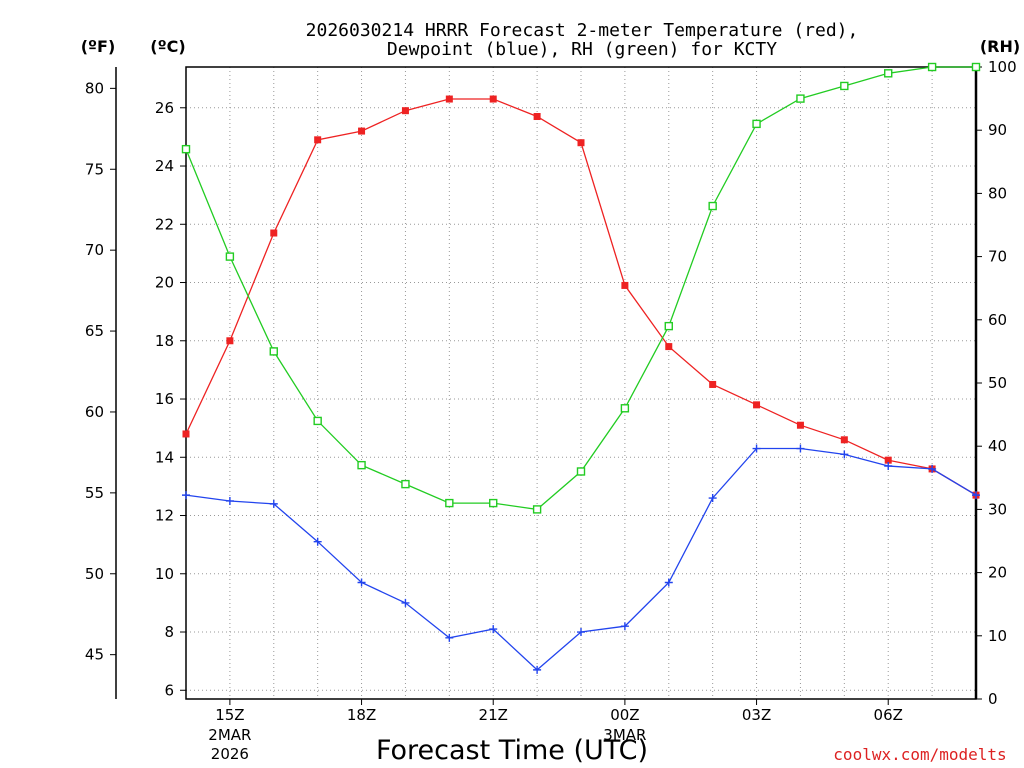  I want to click on celsius-tick-label: 24, so click(164, 166).